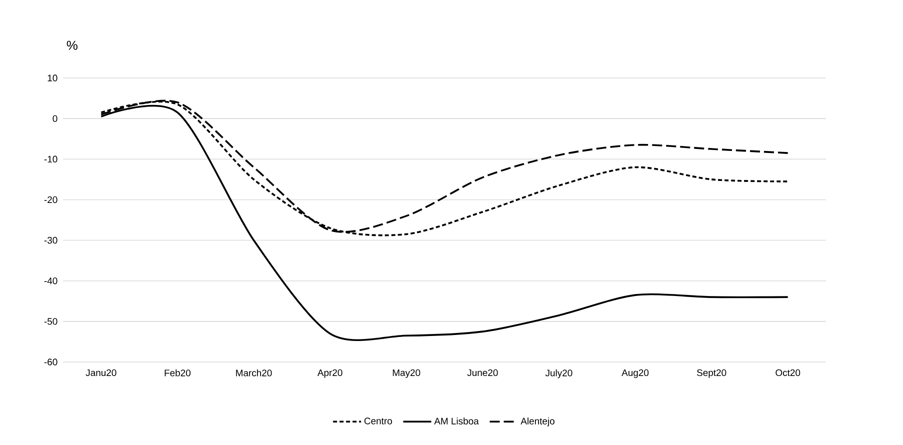 The width and height of the screenshot is (903, 445). Describe the element at coordinates (482, 372) in the screenshot. I see `x-tick-label: June20` at that location.